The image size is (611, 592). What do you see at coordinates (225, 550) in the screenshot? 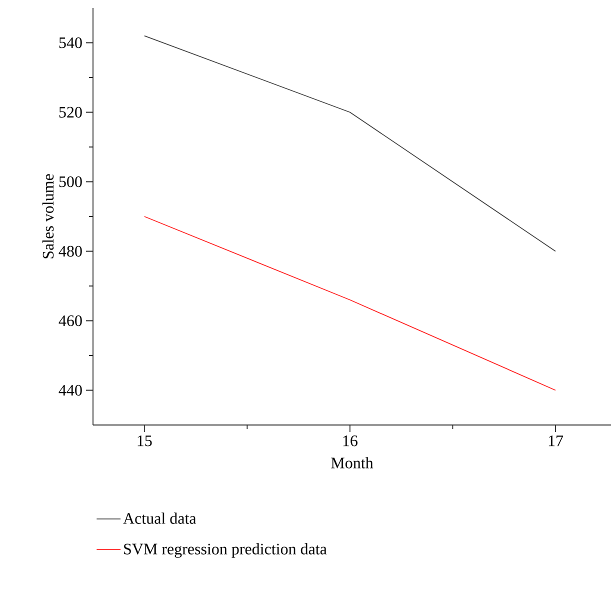
I see `legend-label: SVM regression prediction data` at bounding box center [225, 550].